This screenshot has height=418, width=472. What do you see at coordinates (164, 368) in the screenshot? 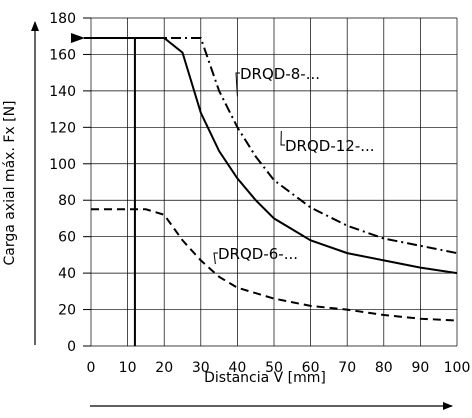
I see `x-tick-label: 20` at bounding box center [164, 368].